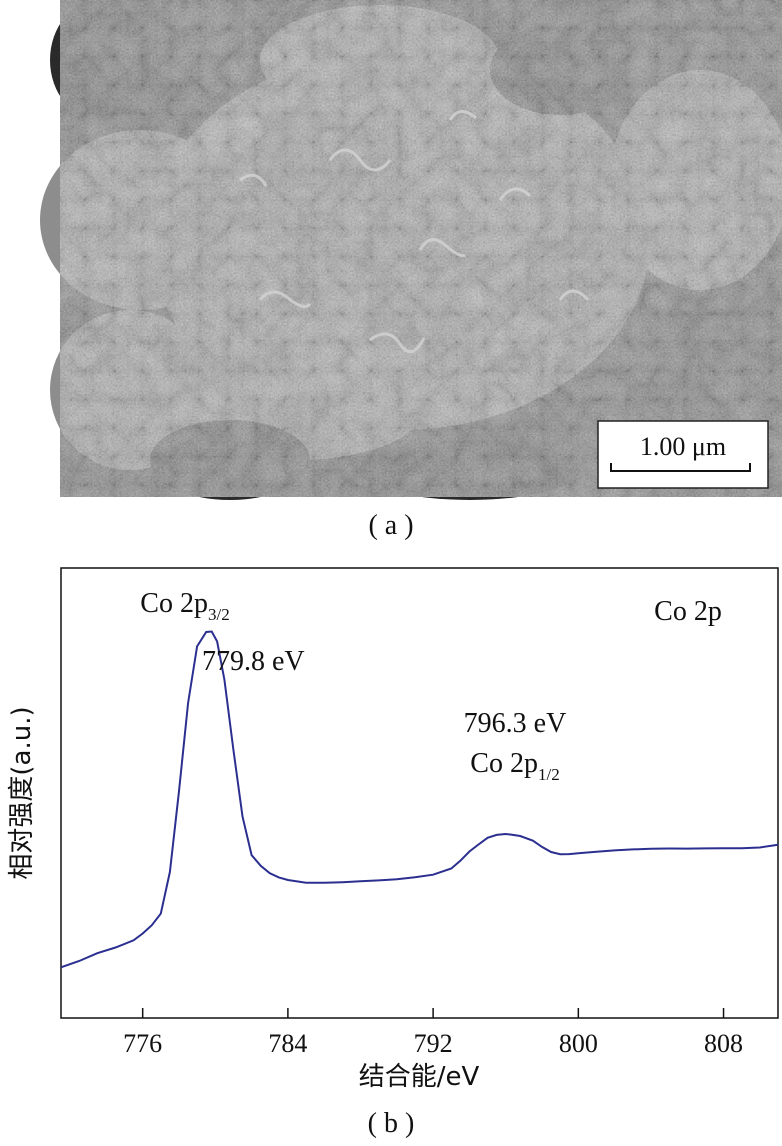  I want to click on peak-label-1-2: Co 2p1/2, so click(514, 766).